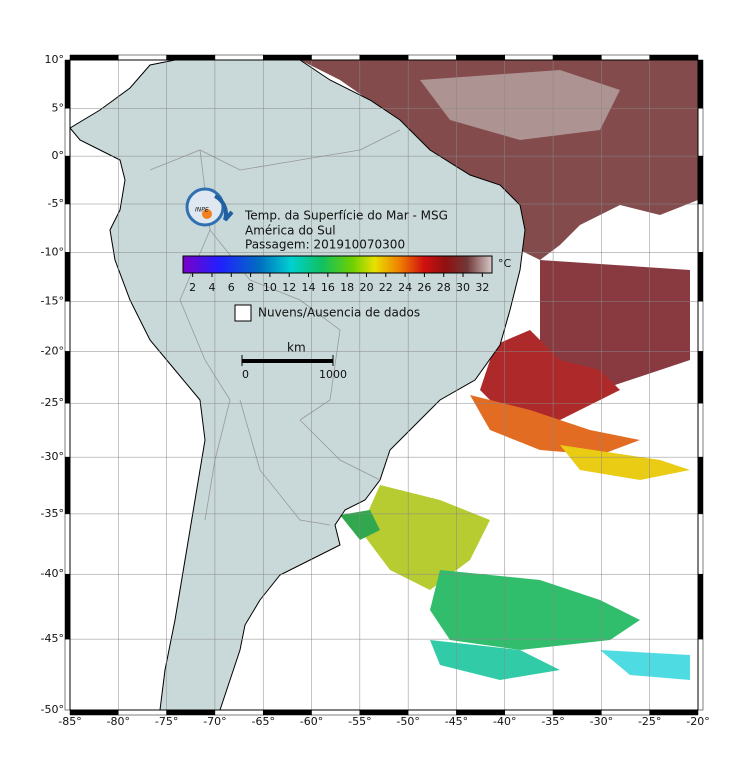 This screenshot has height=781, width=741. I want to click on colorbar-tick-label: 18, so click(347, 287).